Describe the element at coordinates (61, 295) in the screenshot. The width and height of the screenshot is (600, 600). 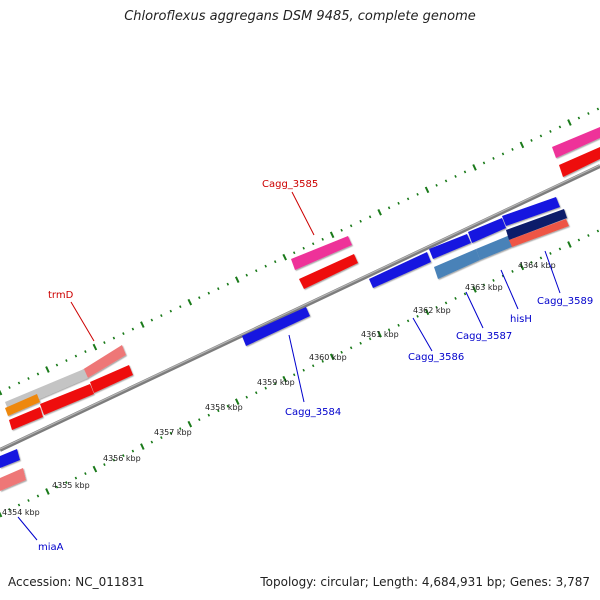
I see `gene-label-trmd: trmD` at that location.